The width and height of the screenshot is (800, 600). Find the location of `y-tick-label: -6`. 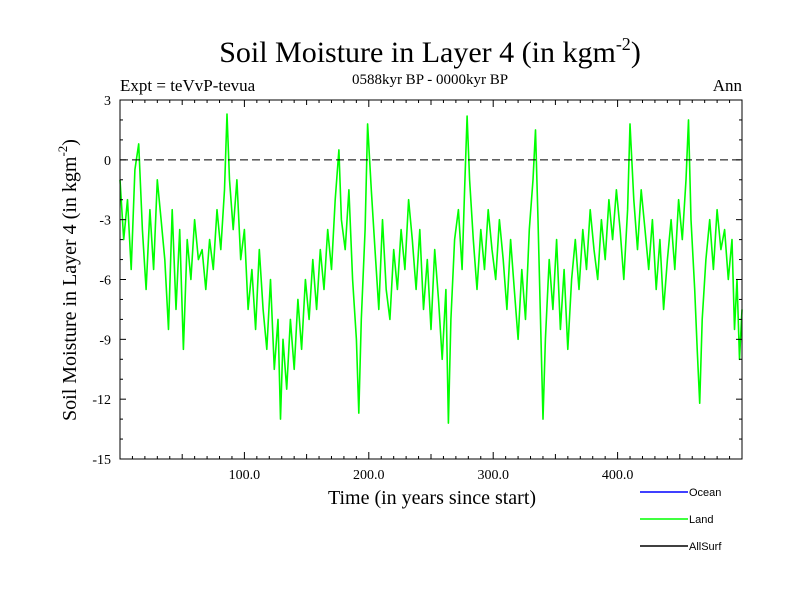

y-tick-label: -6 is located at coordinates (105, 281).